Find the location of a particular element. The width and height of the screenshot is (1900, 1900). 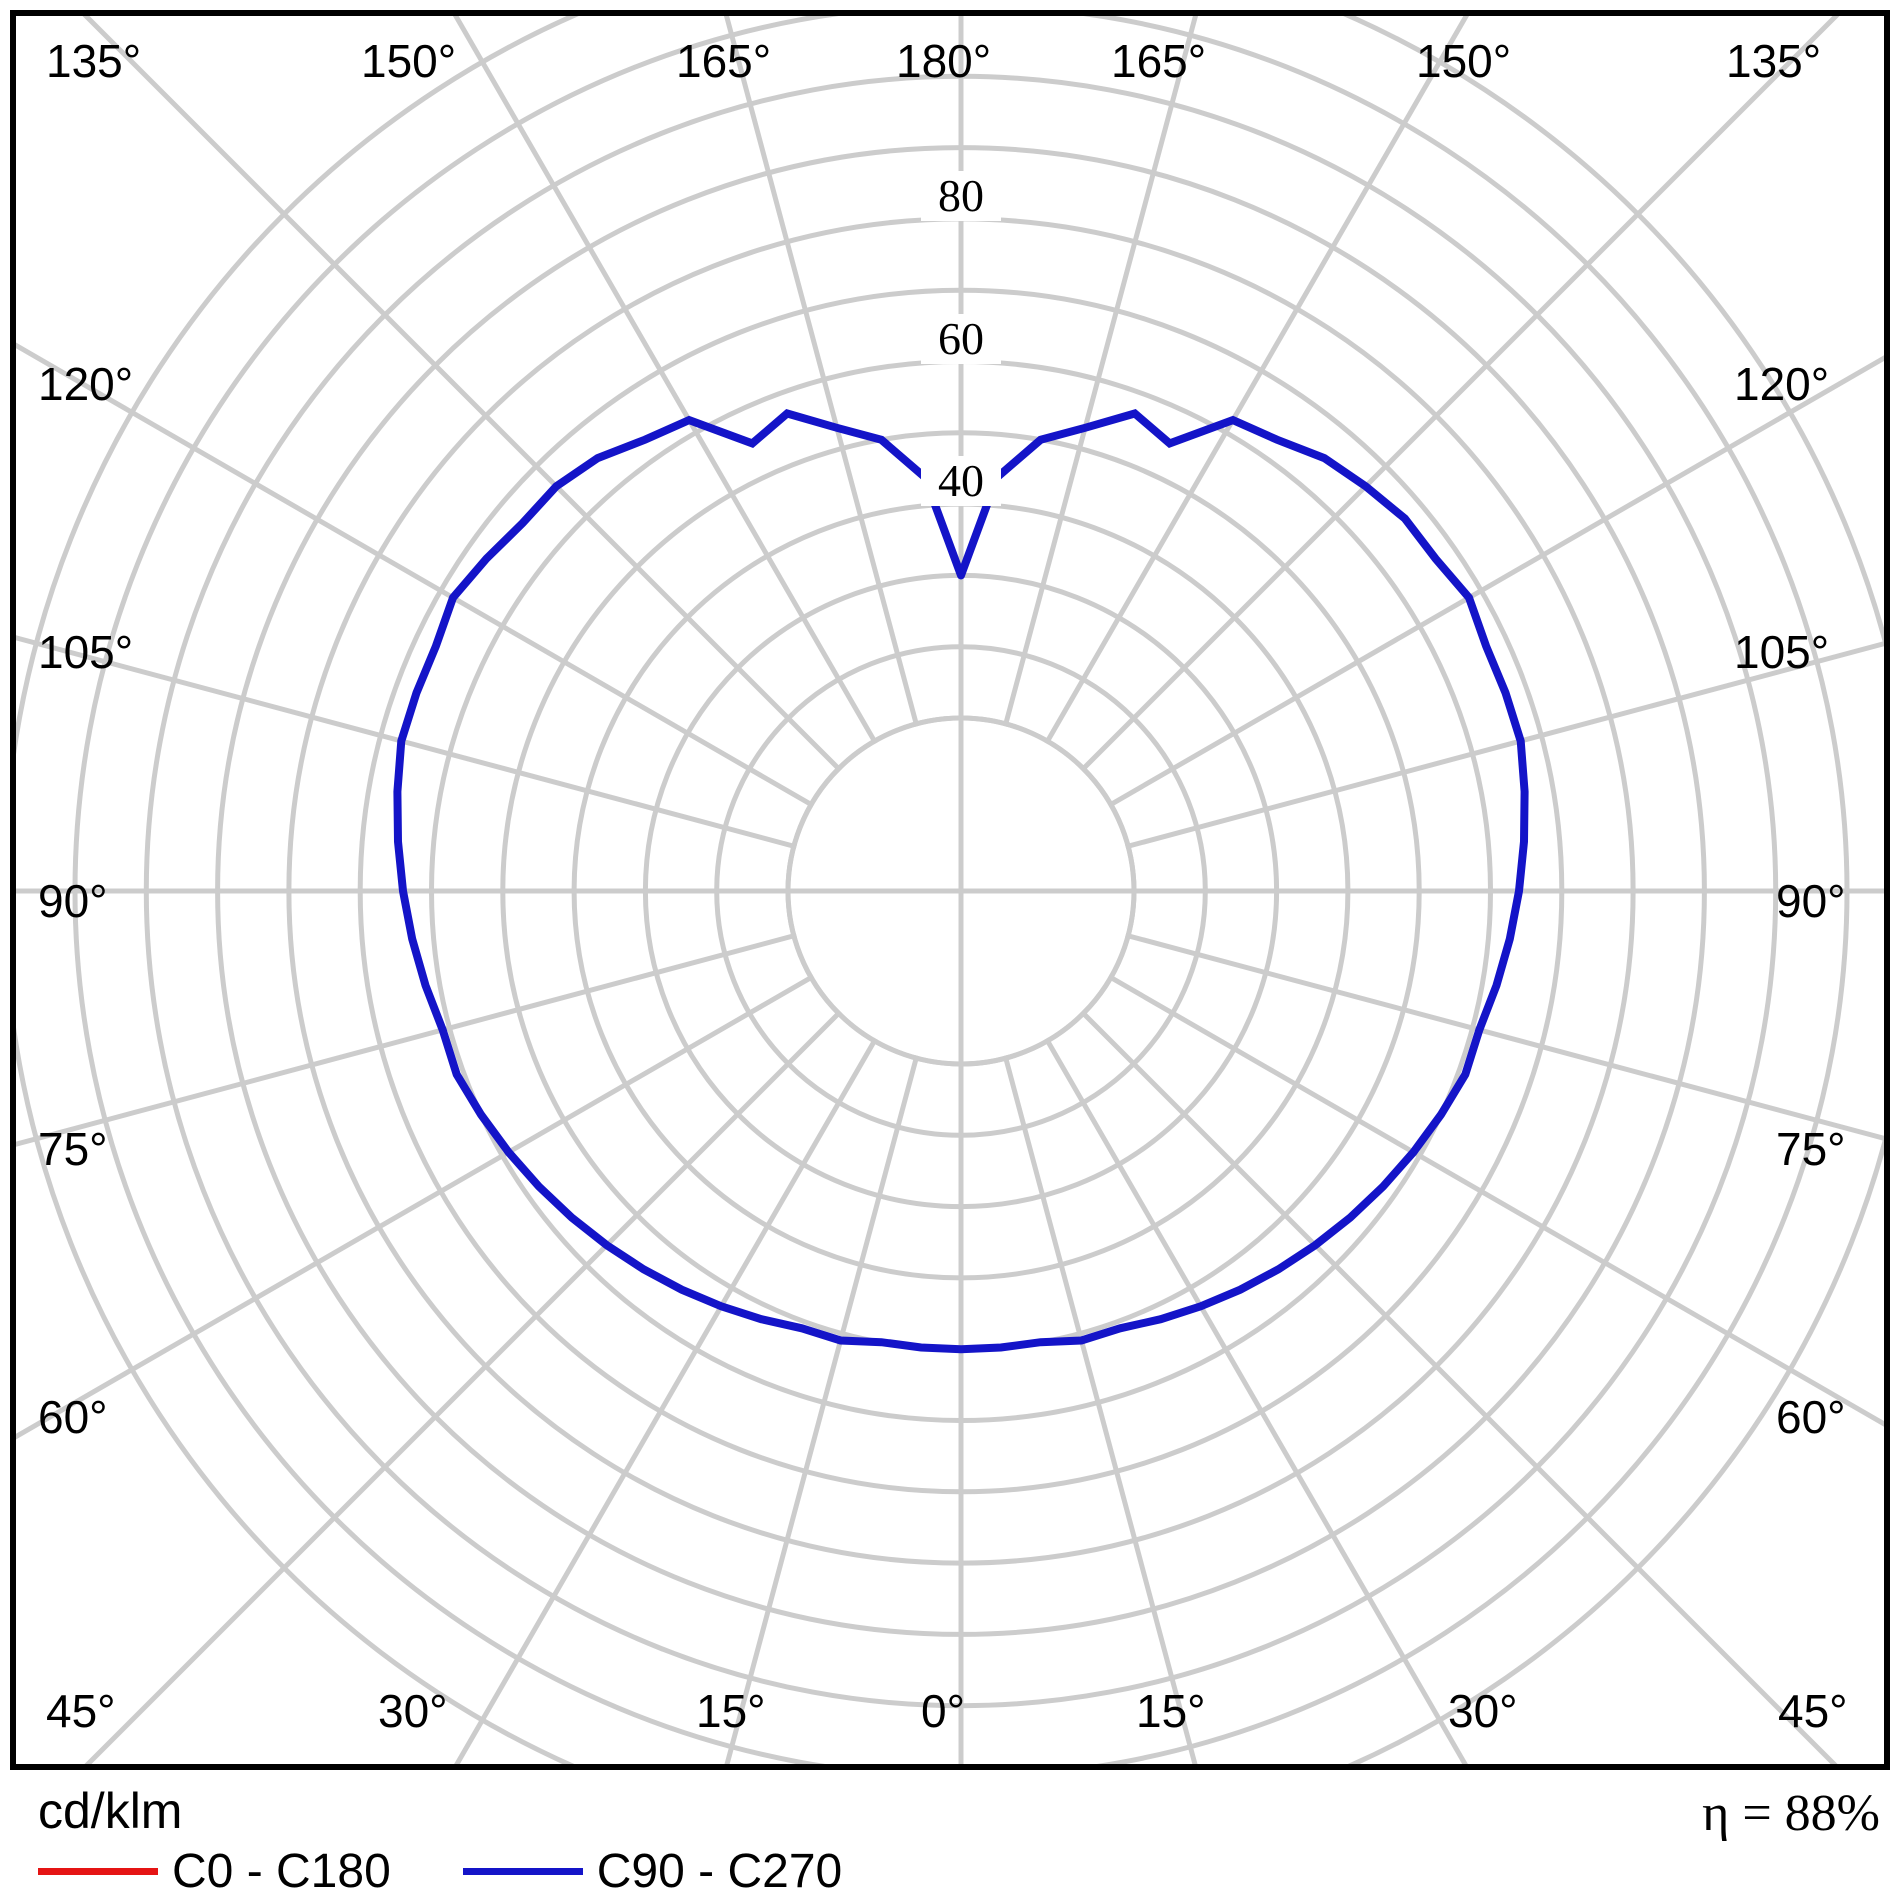

legend-label-c0-c180: C0 - C180 is located at coordinates (281, 1871).